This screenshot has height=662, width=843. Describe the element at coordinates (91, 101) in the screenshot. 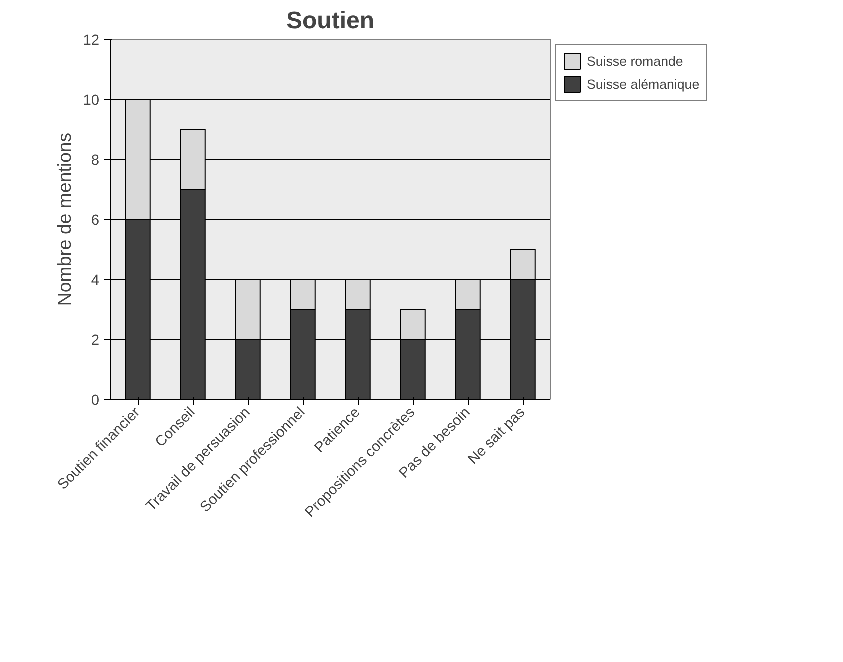

I see `y-tick-label: 10` at that location.